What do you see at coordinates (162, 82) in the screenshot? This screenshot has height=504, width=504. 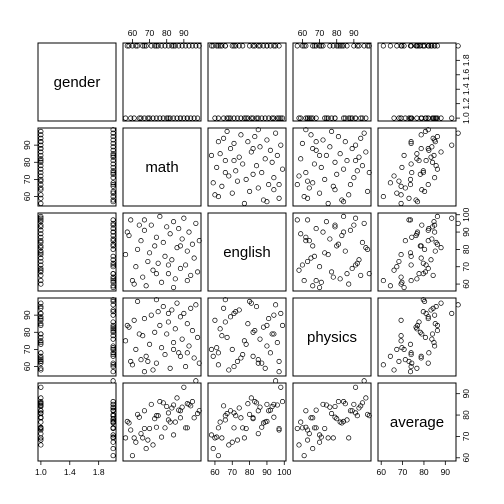 I see `panel-gender-math` at bounding box center [162, 82].